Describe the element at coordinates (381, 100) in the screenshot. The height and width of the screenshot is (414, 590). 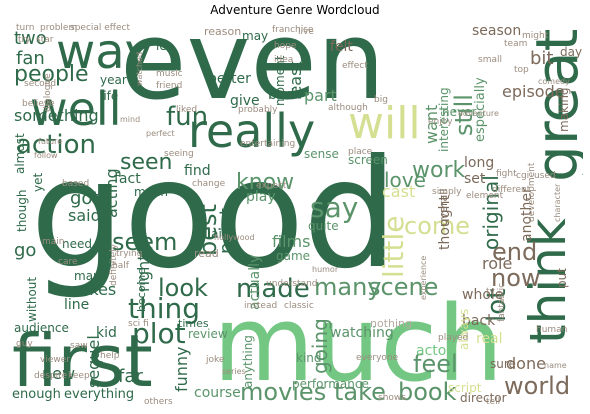
I see `word: big` at that location.